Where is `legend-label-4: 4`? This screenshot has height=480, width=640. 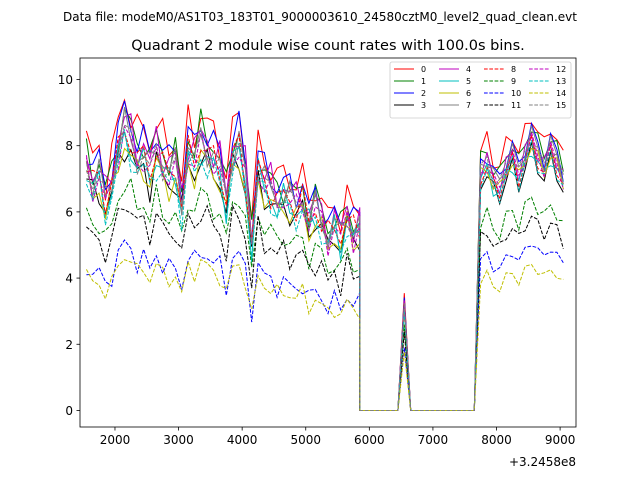 legend-label-4: 4 is located at coordinates (468, 69).